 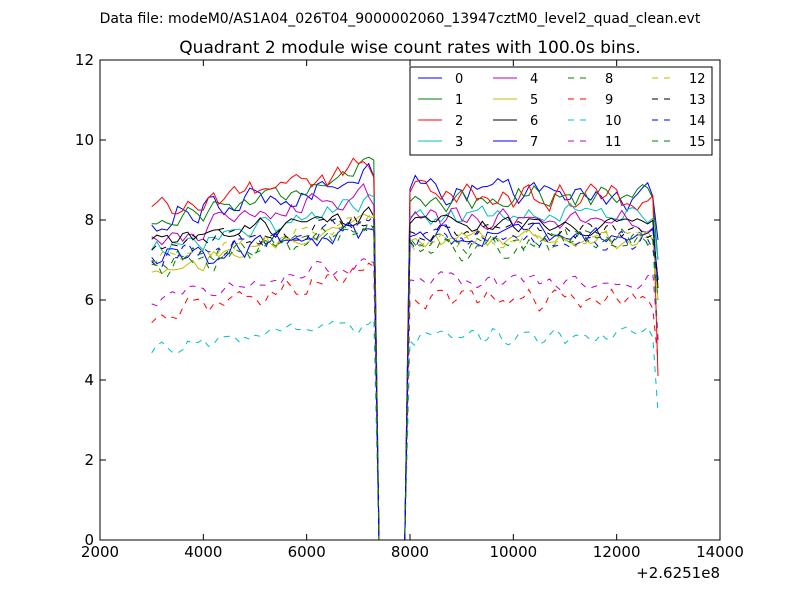 I want to click on legend-box, so click(x=561, y=111).